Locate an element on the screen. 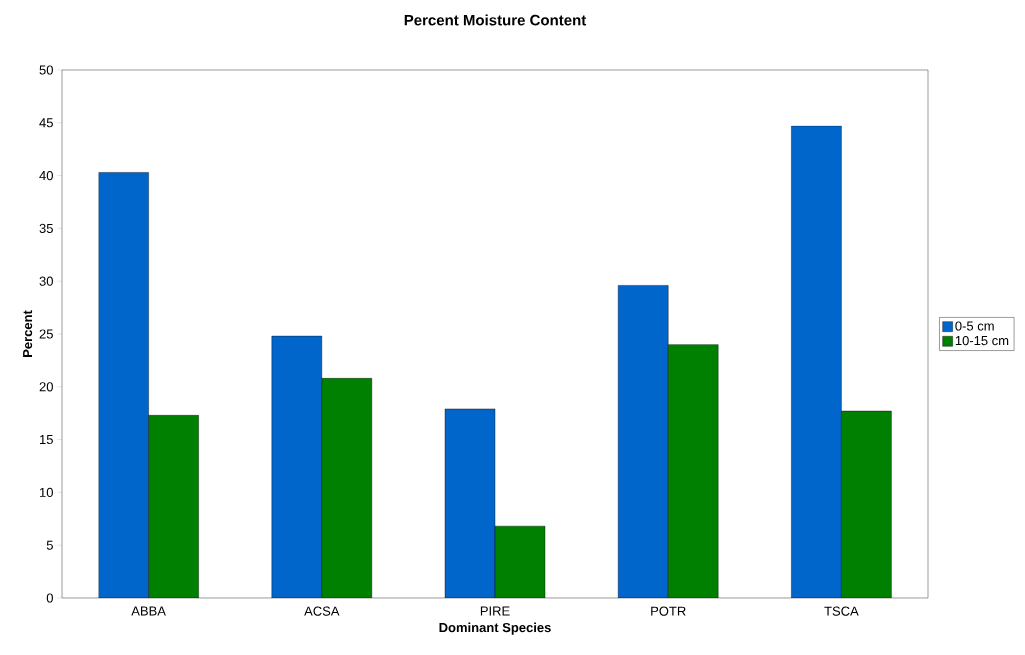 Image resolution: width=1025 pixels, height=655 pixels. y-tick-label: 25 is located at coordinates (46, 334).